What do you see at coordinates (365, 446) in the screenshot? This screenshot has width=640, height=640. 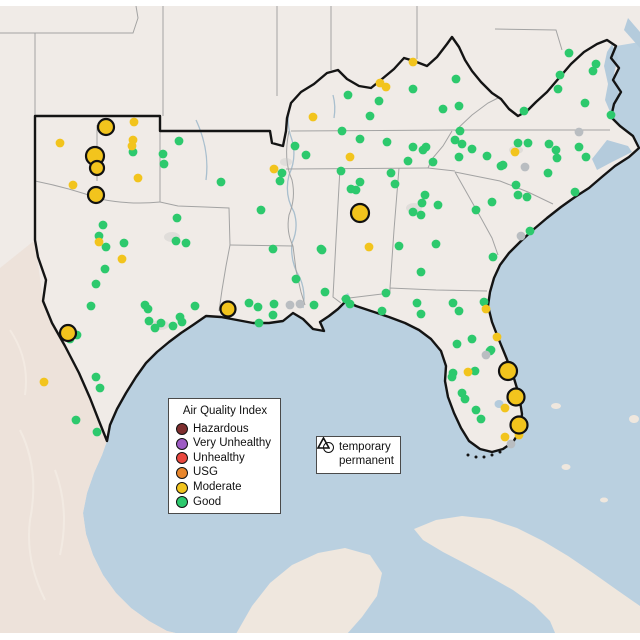 I see `legend-item-label: temporary` at bounding box center [365, 446].